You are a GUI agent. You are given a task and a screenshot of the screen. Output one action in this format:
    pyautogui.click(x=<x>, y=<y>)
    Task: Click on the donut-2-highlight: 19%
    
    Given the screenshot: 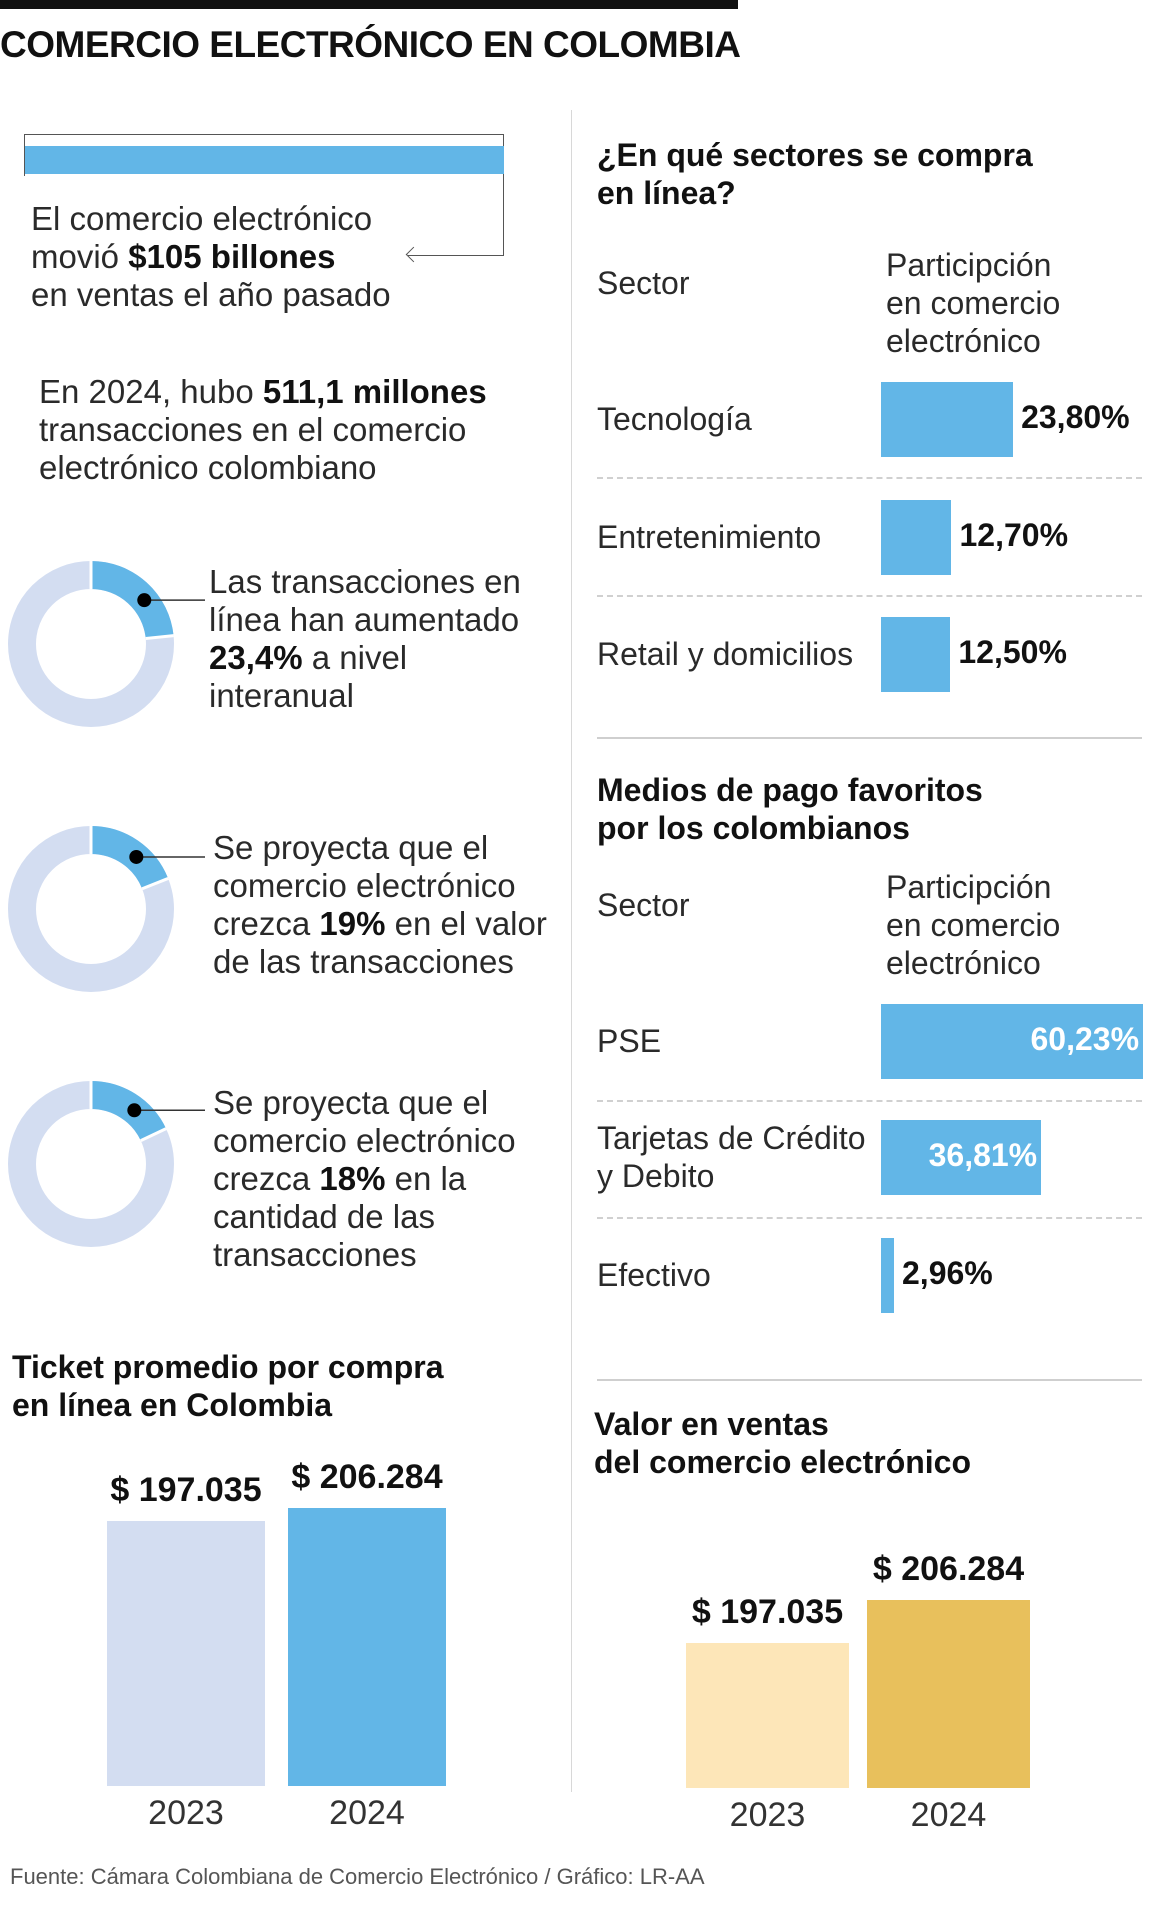 What is the action you would take?
    pyautogui.click(x=352, y=923)
    